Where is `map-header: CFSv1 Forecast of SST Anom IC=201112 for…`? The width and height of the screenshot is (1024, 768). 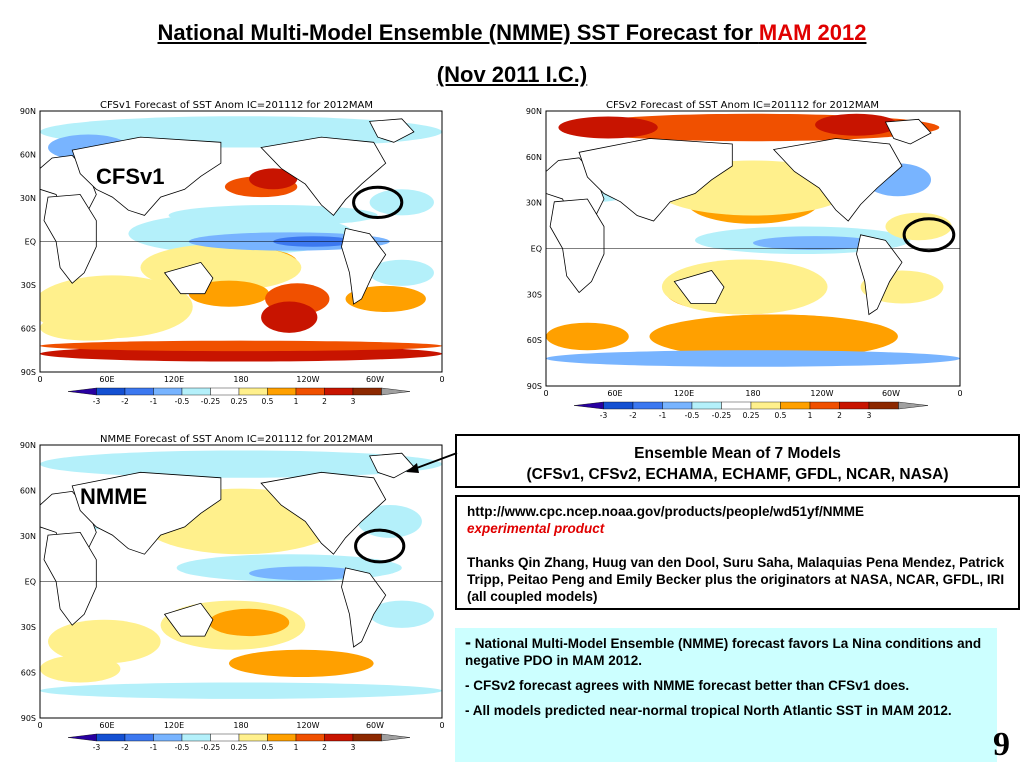
map-header: CFSv1 Forecast of SST Anom IC=201112 for… is located at coordinates (236, 105).